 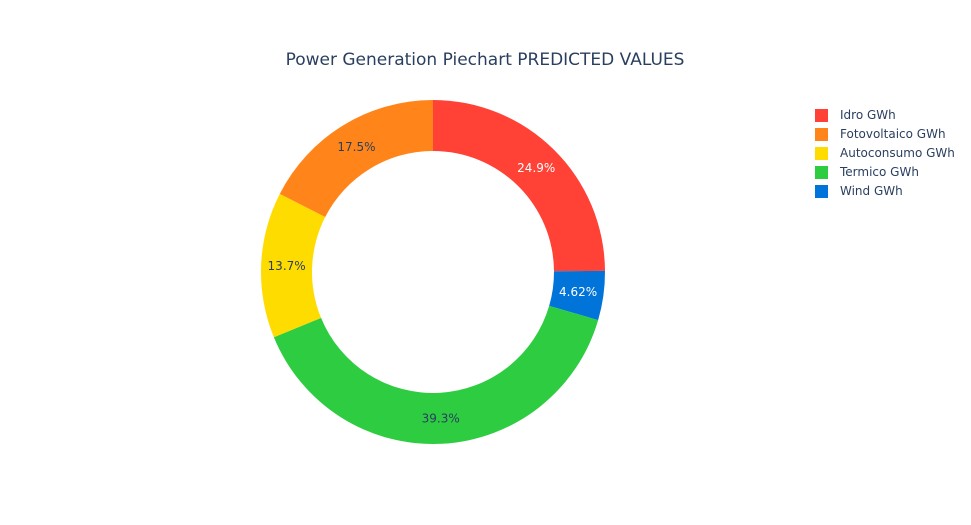 What do you see at coordinates (578, 292) in the screenshot?
I see `slice-label-wind-gwh: 4.62%` at bounding box center [578, 292].